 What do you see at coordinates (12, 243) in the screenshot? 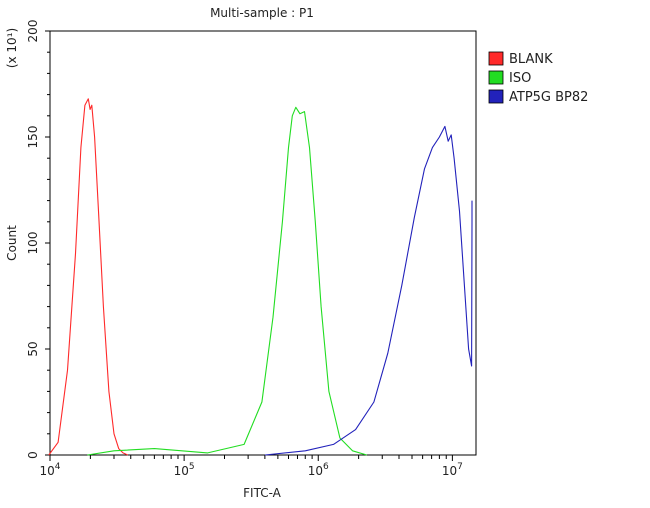
I see `y-axis-title: Count` at bounding box center [12, 243].